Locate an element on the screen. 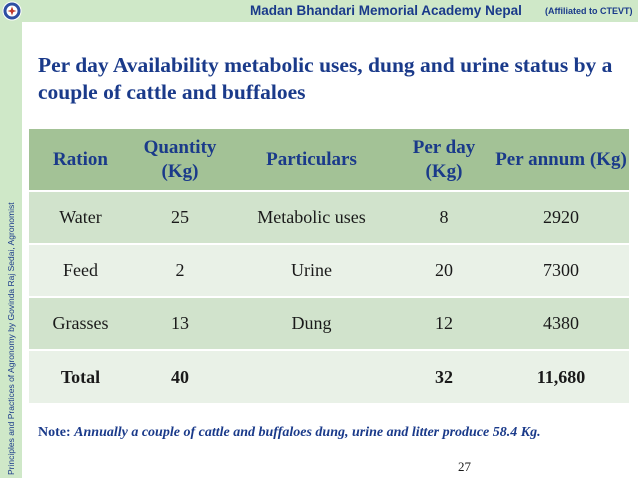 The height and width of the screenshot is (478, 638). cell-ration: Grasses is located at coordinates (80, 324).